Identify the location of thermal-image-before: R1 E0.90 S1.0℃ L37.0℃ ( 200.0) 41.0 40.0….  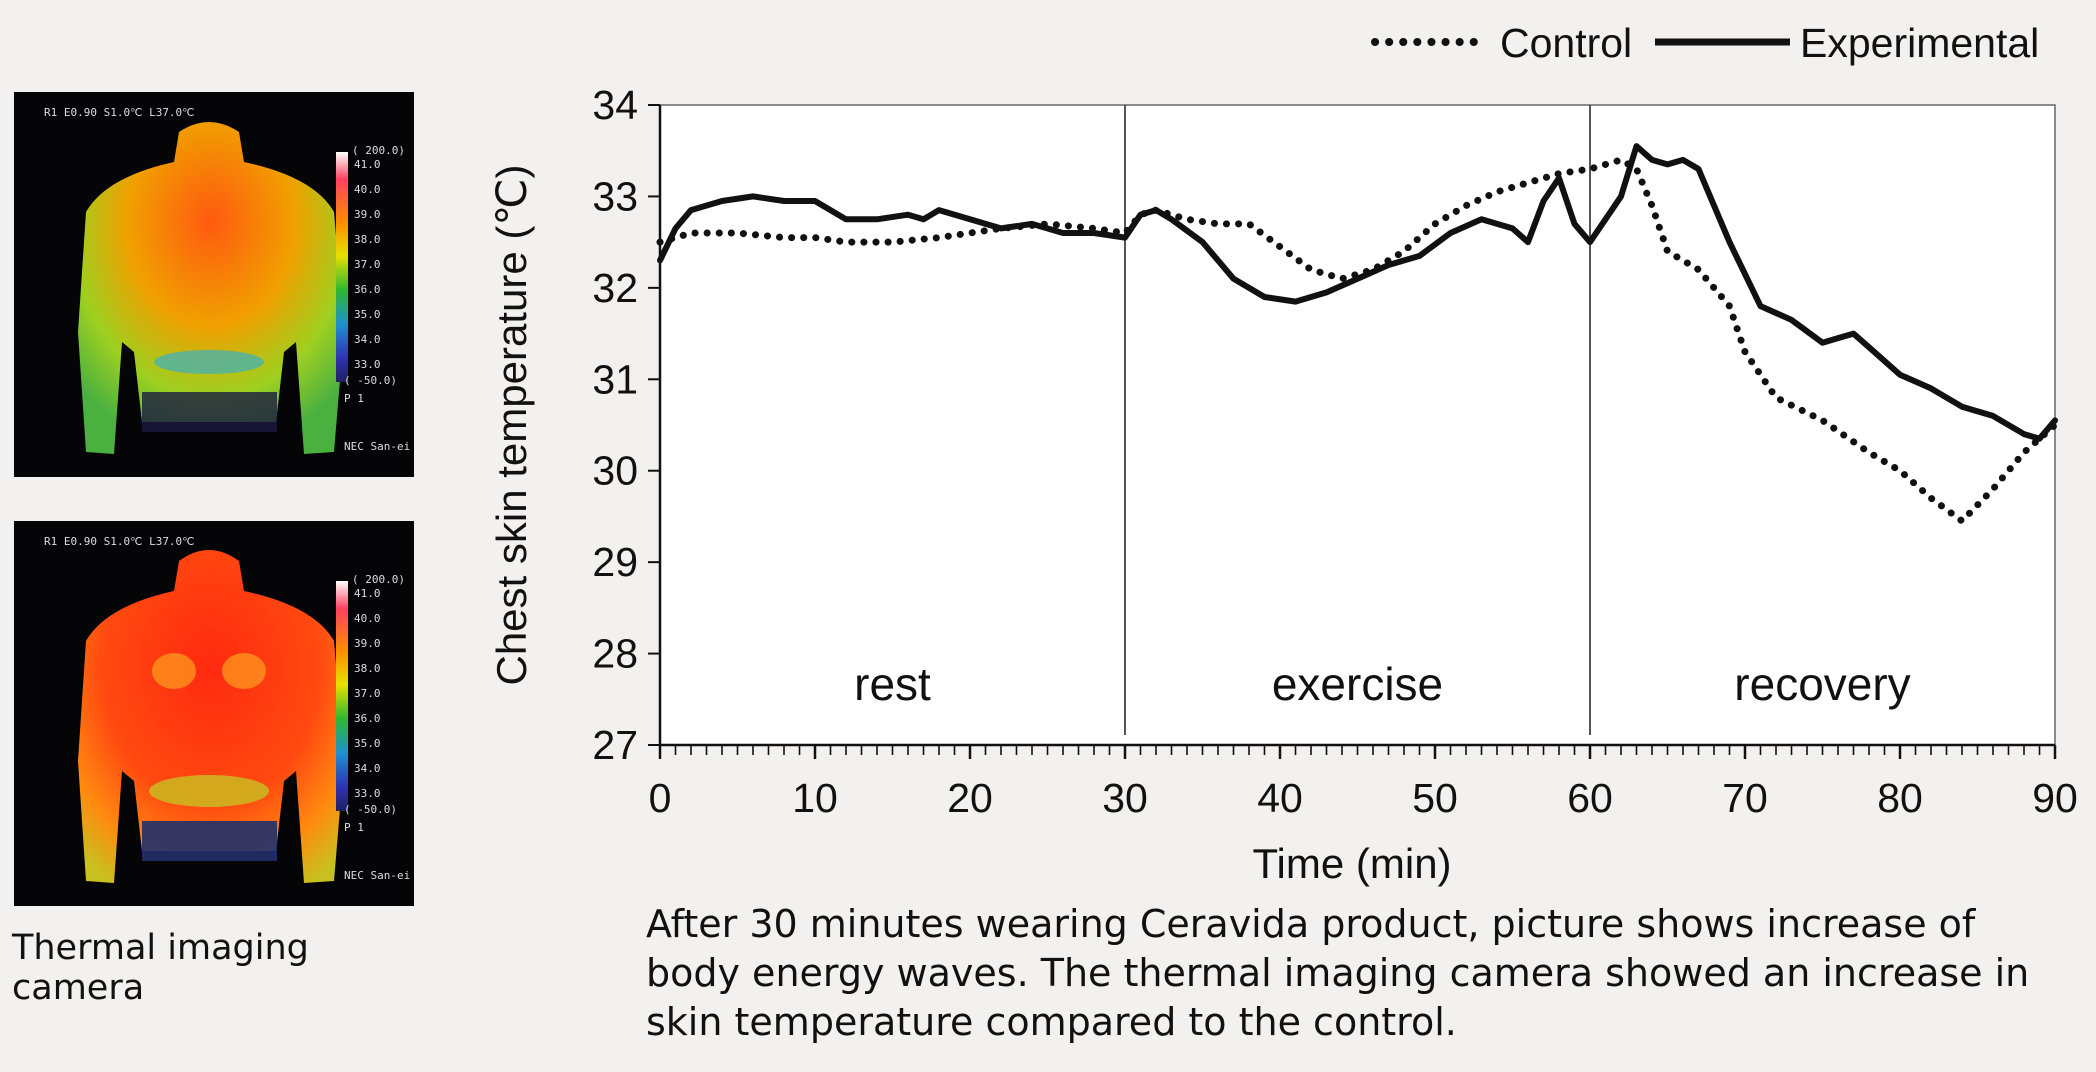
(214, 284).